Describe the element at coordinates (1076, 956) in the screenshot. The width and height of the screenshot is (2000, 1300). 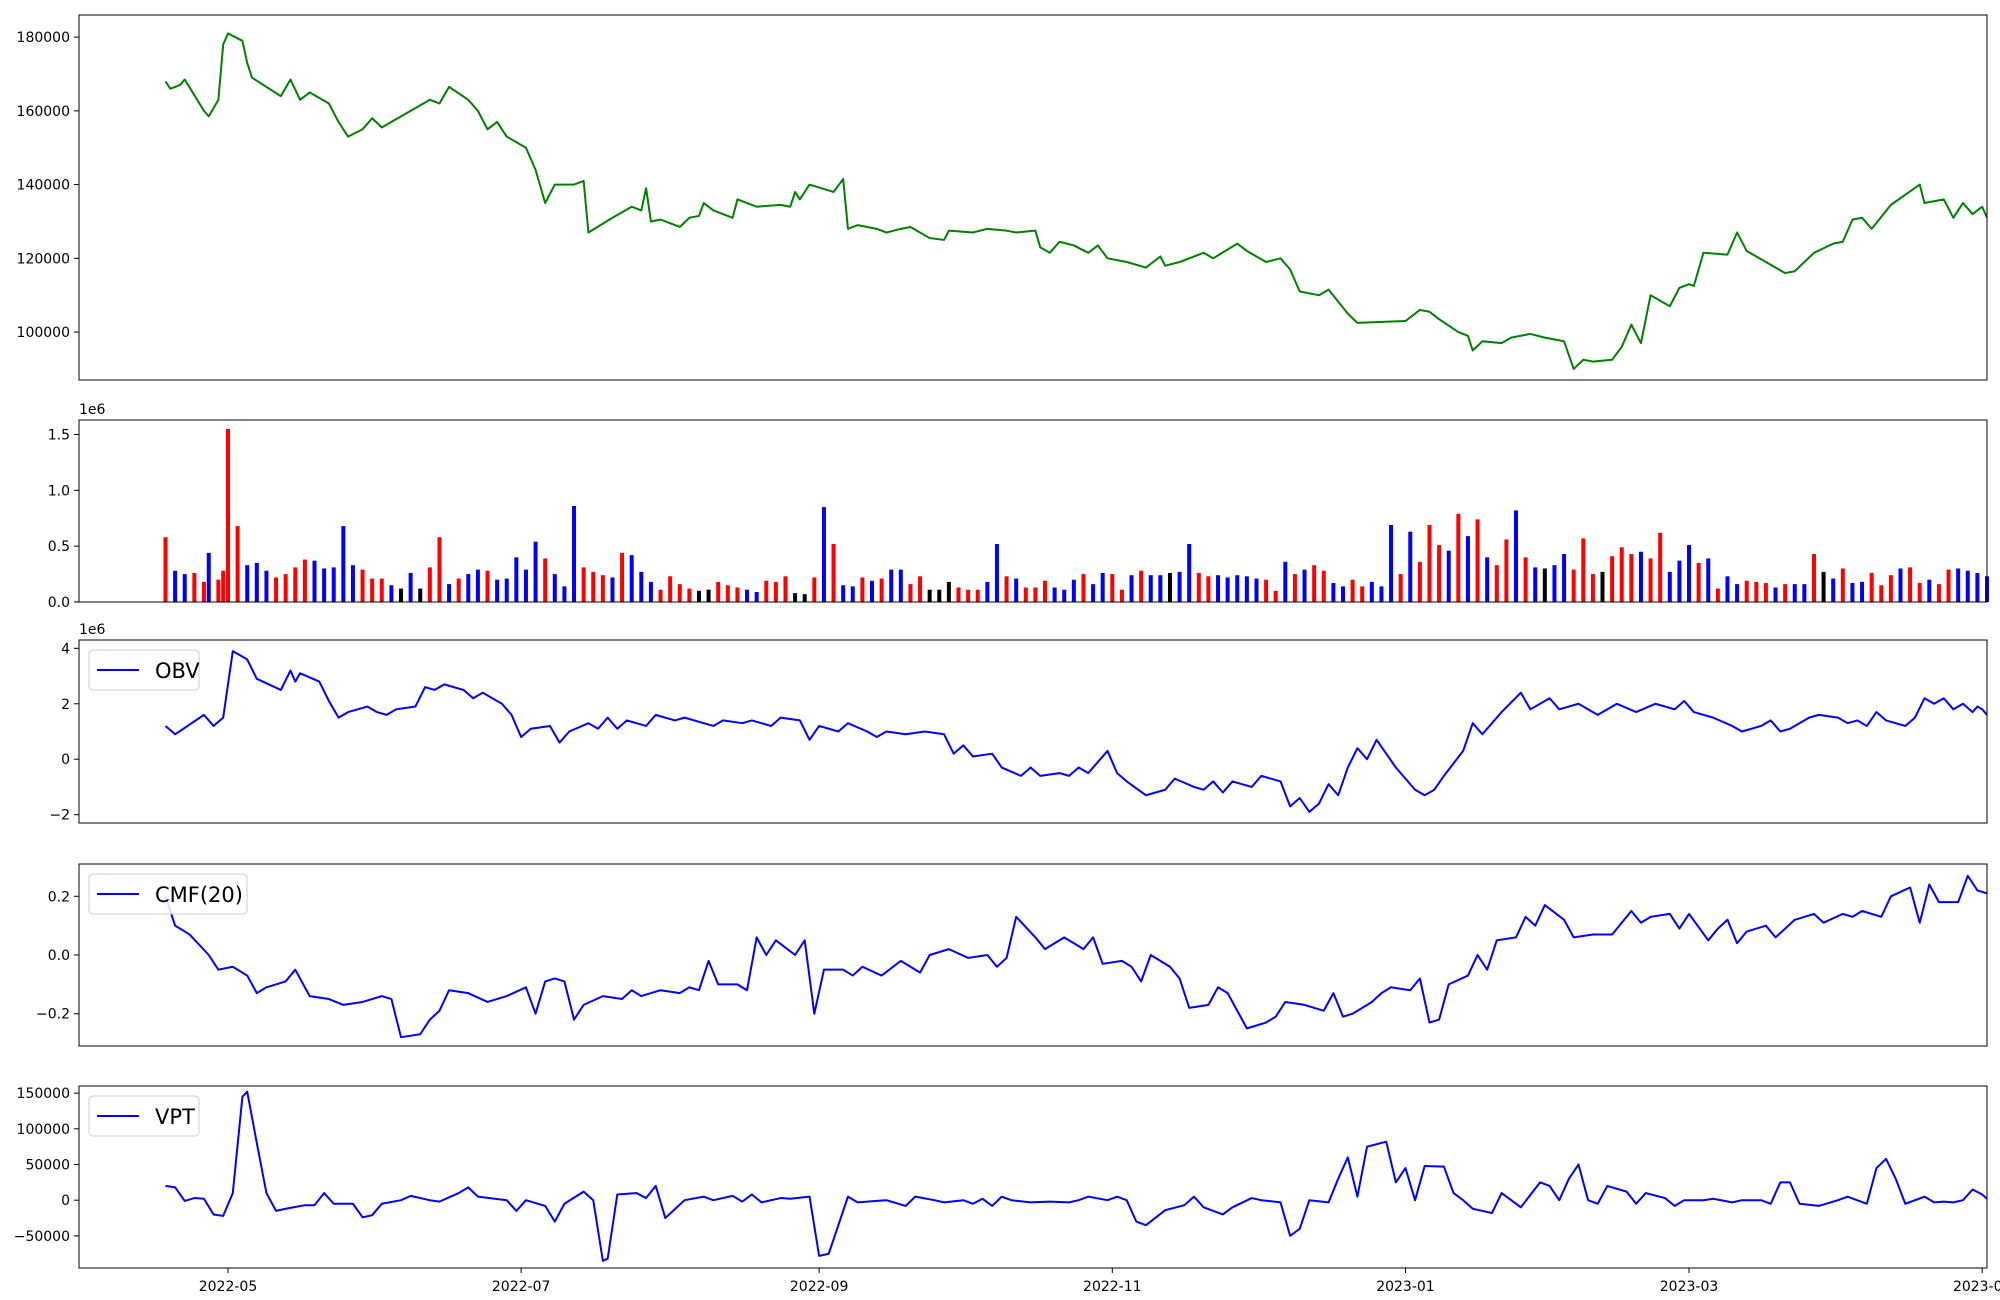
I see `series-line-cmf` at that location.